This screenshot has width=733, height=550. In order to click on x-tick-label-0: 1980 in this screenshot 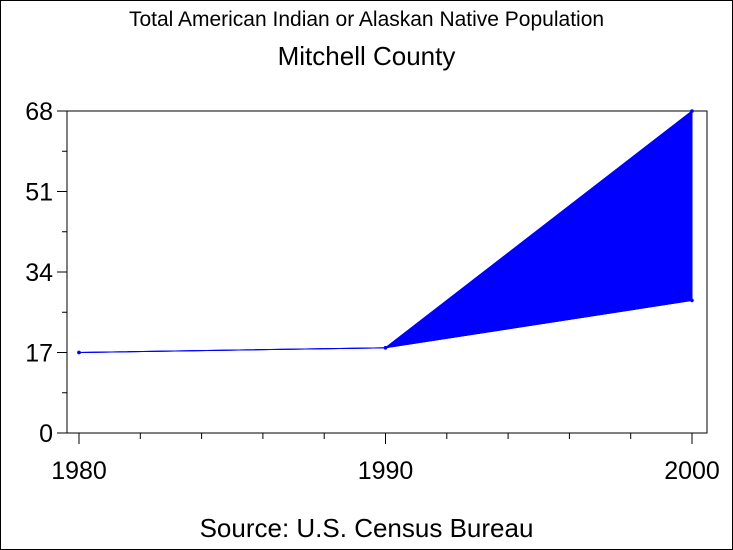, I will do `click(79, 471)`.